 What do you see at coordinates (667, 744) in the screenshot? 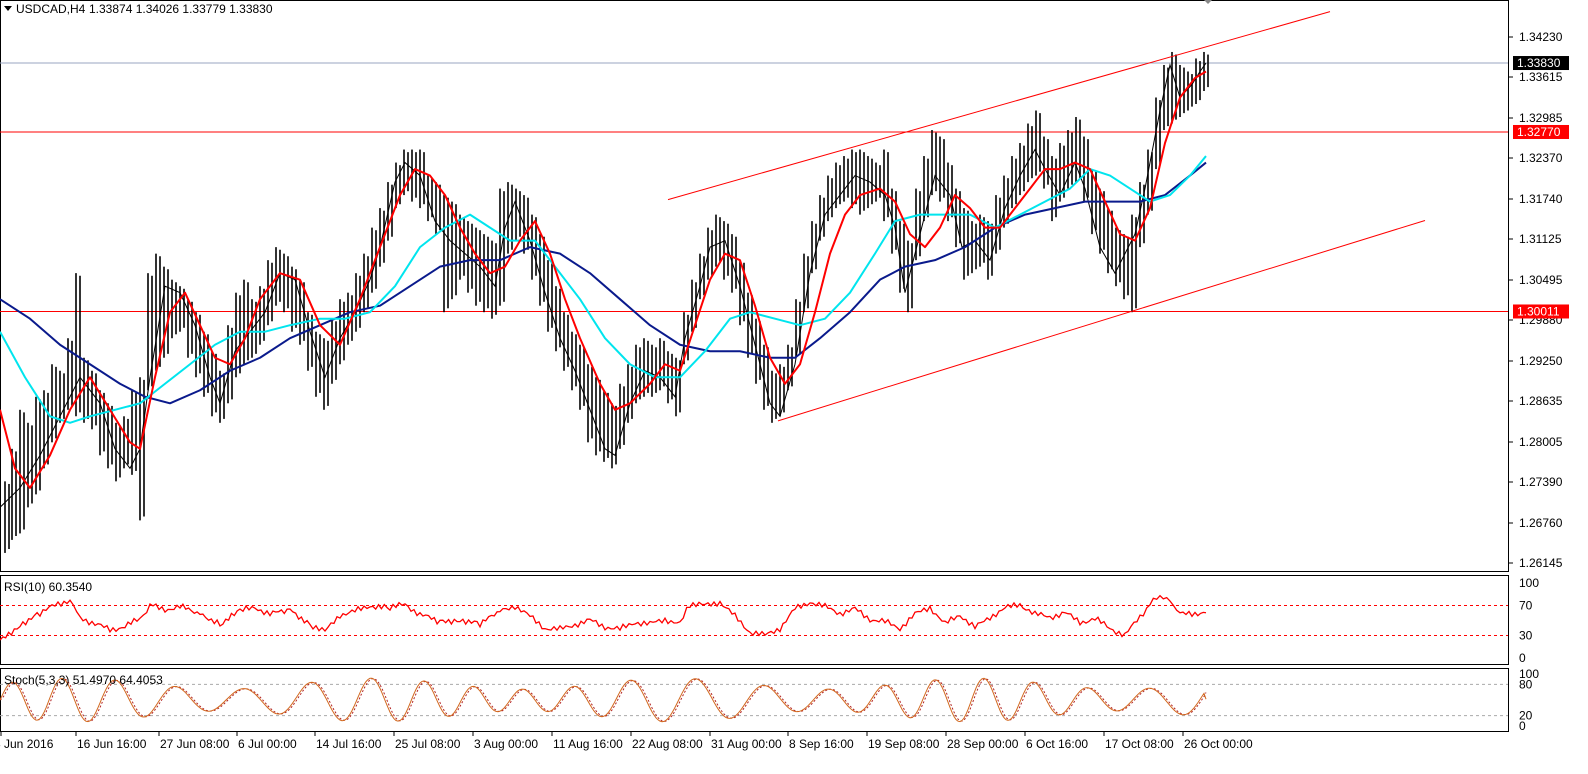
I see `time-tick-label: 22 Aug 08:00` at bounding box center [667, 744].